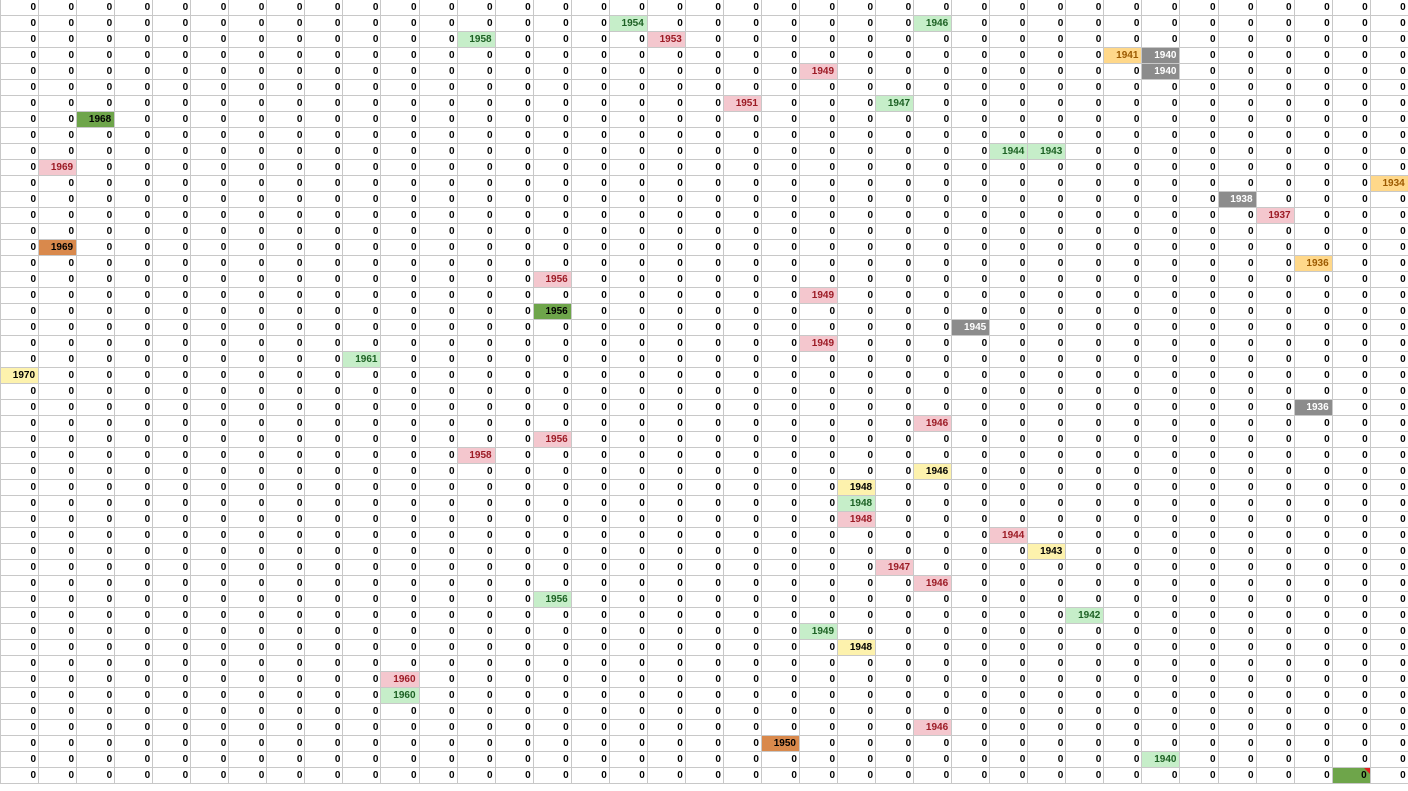 This screenshot has height=791, width=1408. I want to click on highlighted-cell: 1943, so click(1047, 551).